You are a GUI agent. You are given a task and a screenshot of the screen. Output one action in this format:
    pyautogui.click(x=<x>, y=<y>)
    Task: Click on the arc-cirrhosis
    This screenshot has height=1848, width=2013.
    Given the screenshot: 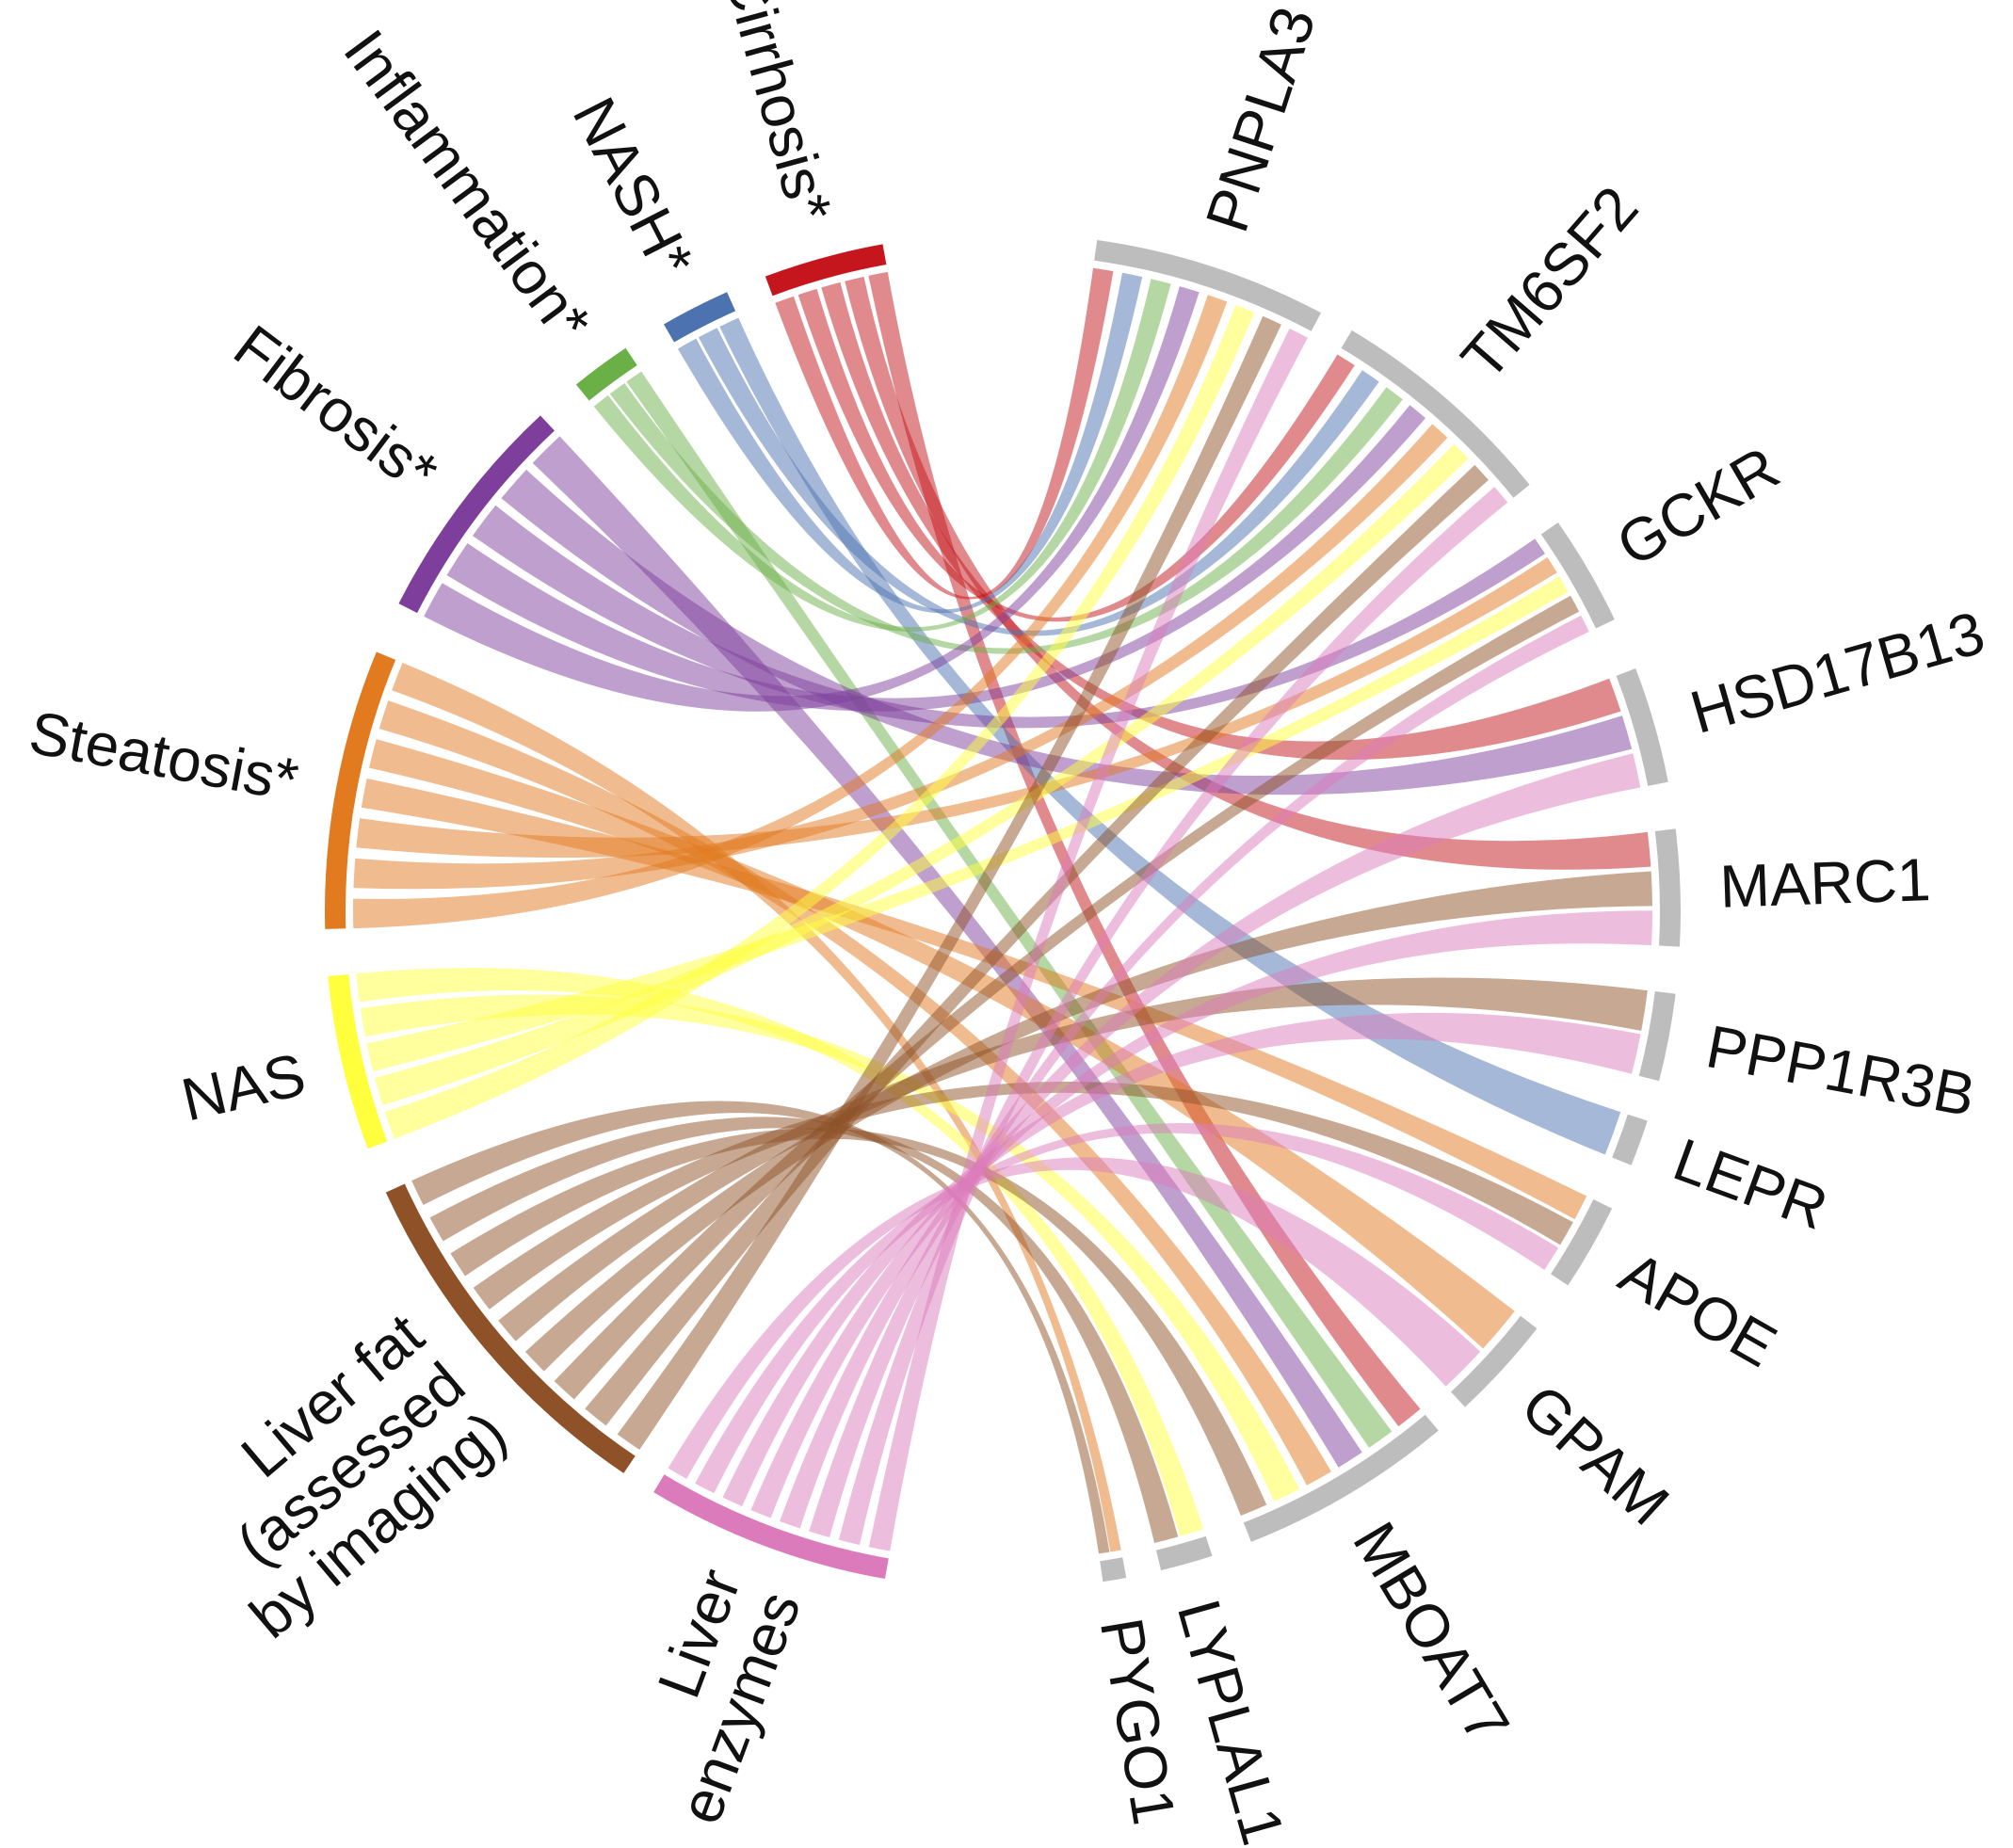 What is the action you would take?
    pyautogui.click(x=826, y=270)
    